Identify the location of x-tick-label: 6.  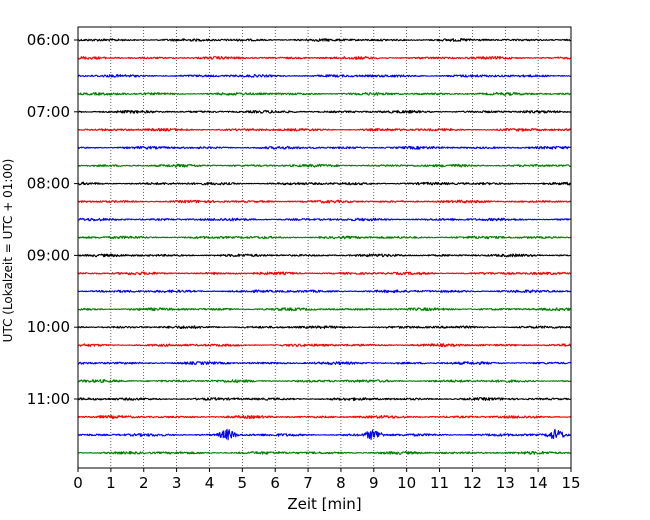
(275, 483).